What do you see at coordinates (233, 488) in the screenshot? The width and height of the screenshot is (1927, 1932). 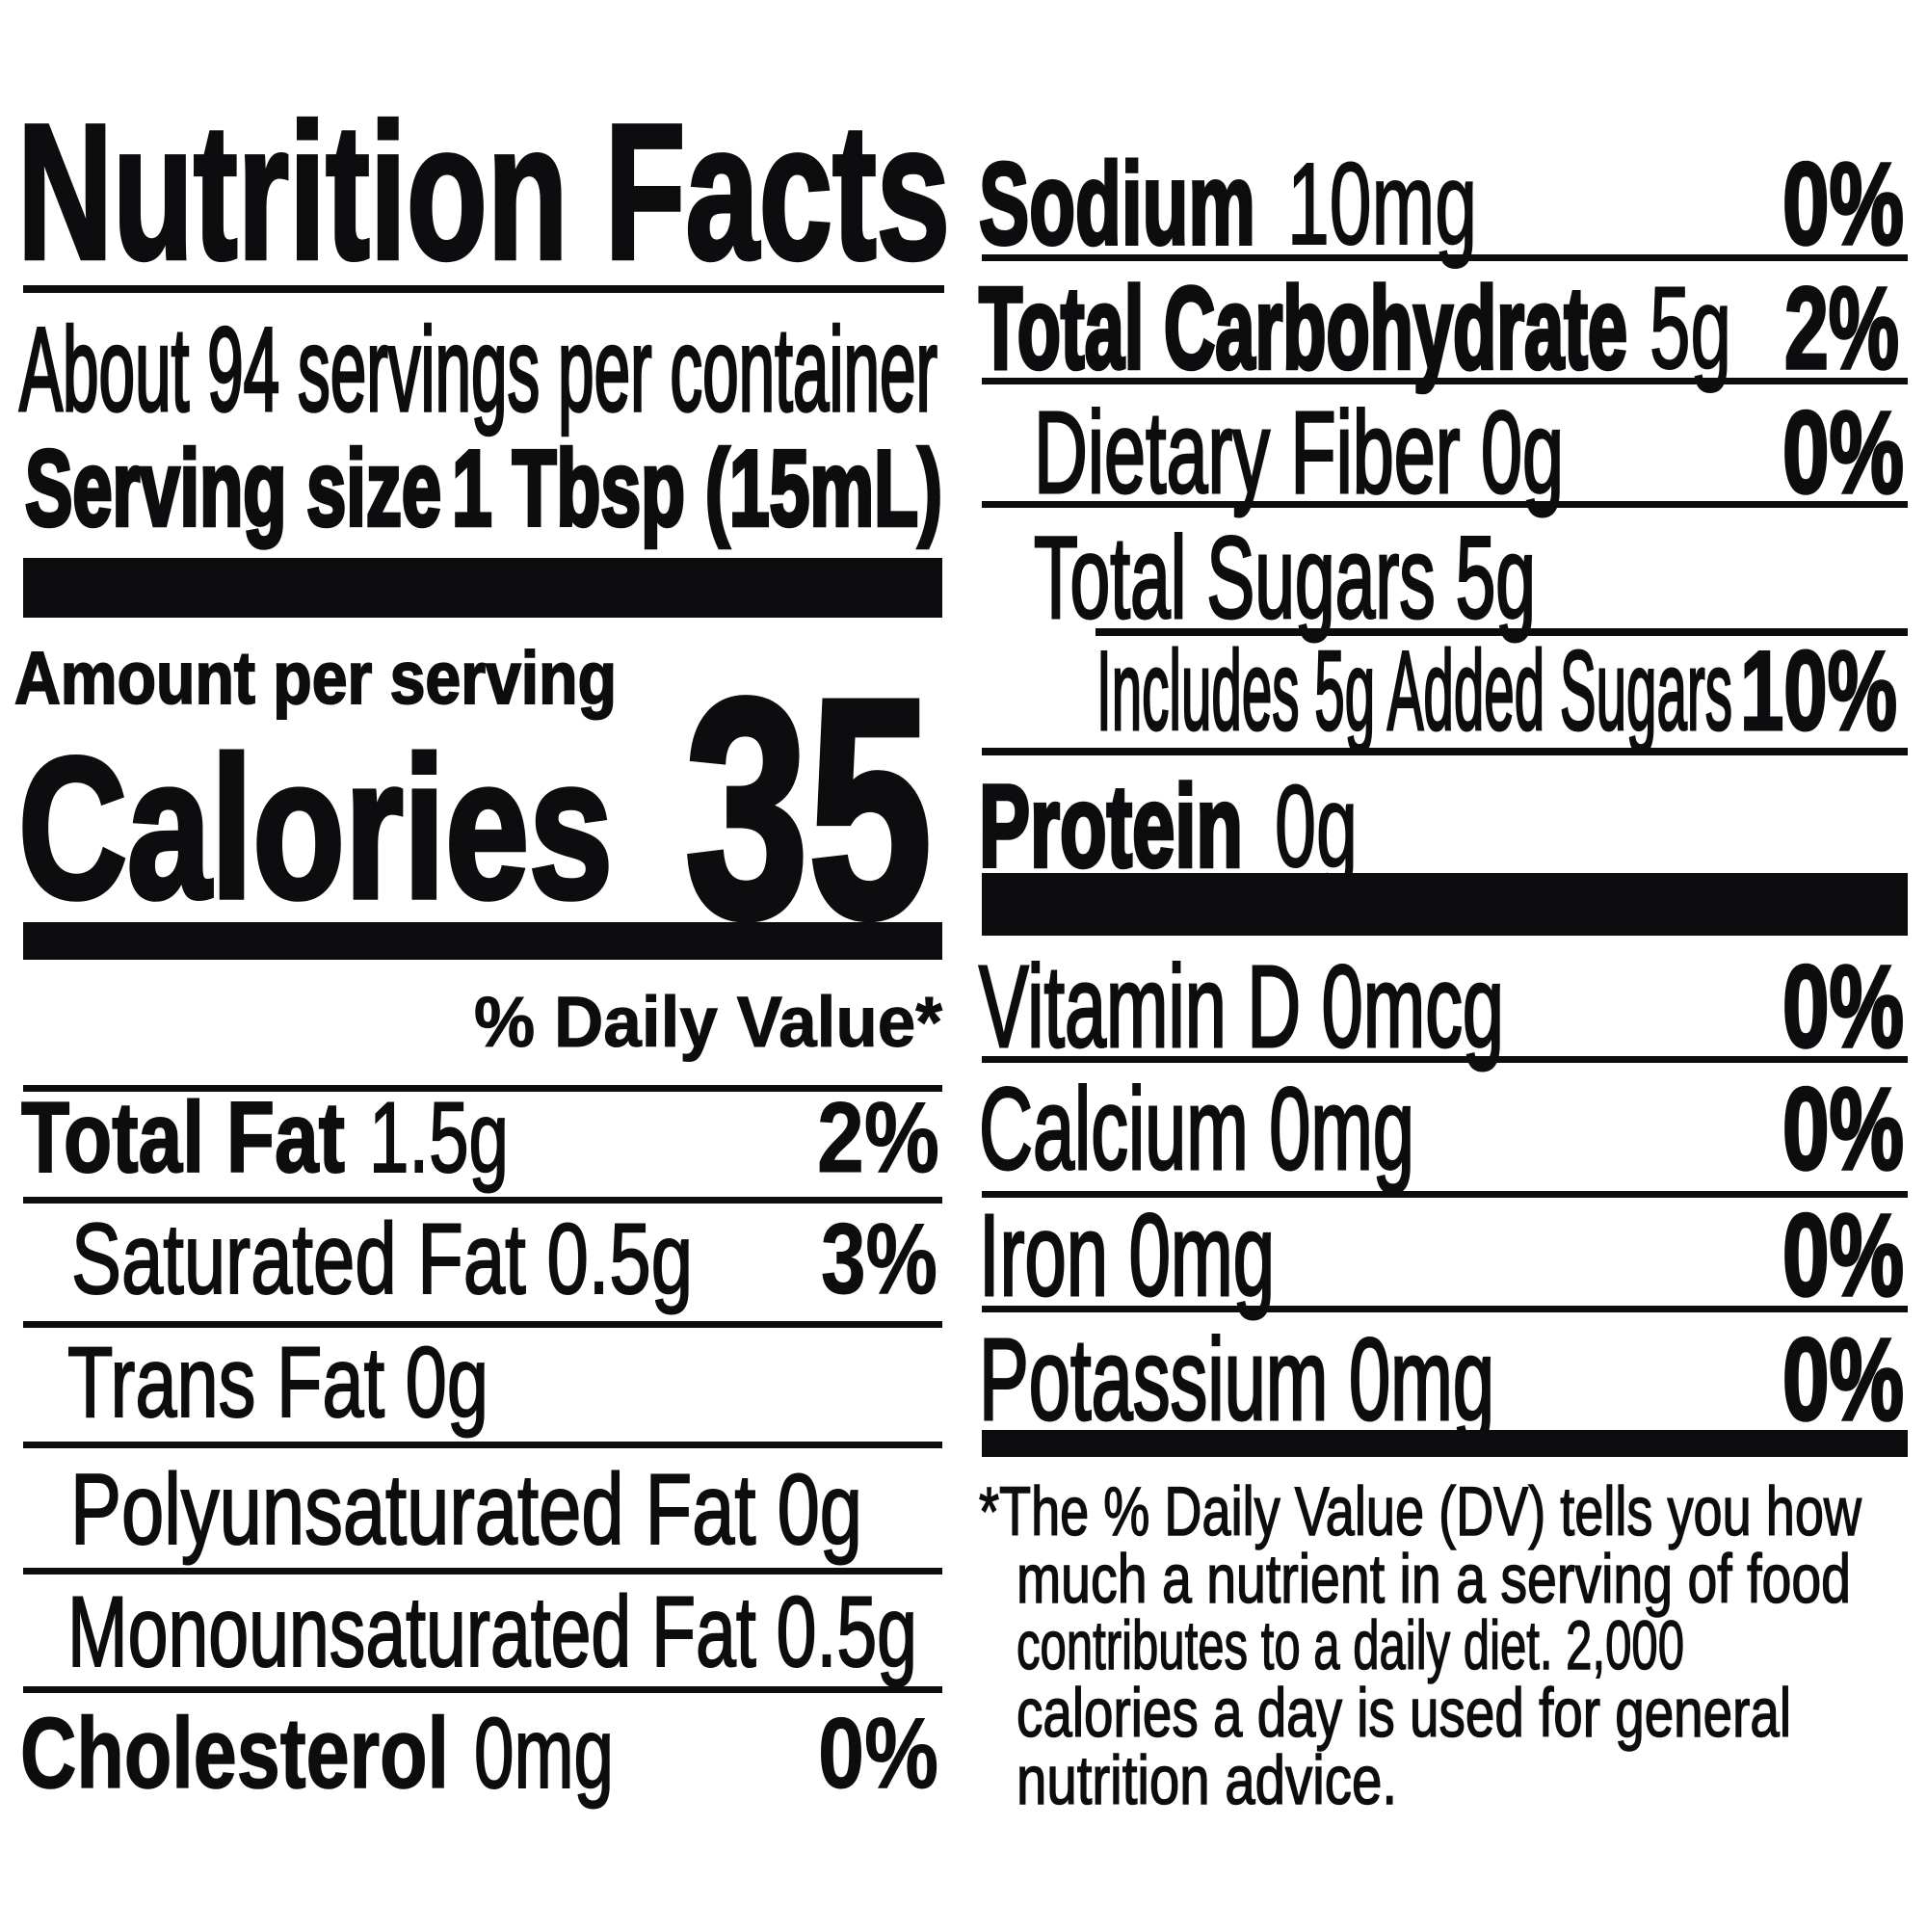 I see `svg-text: Serving size` at bounding box center [233, 488].